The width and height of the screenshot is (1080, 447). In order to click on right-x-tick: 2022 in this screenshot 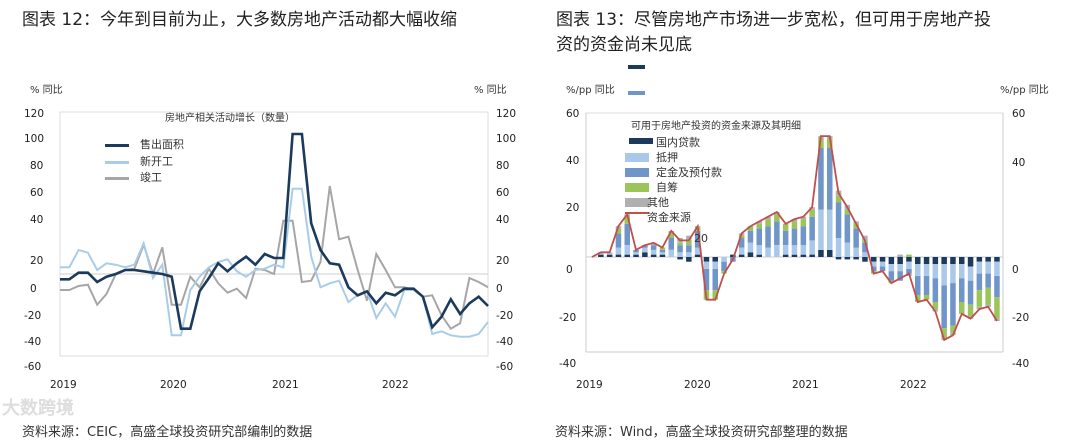, I will do `click(913, 385)`.